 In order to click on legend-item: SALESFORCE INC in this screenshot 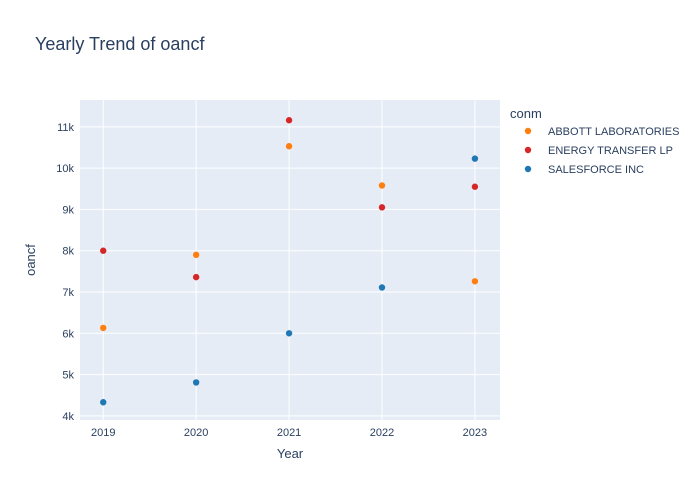, I will do `click(584, 170)`.